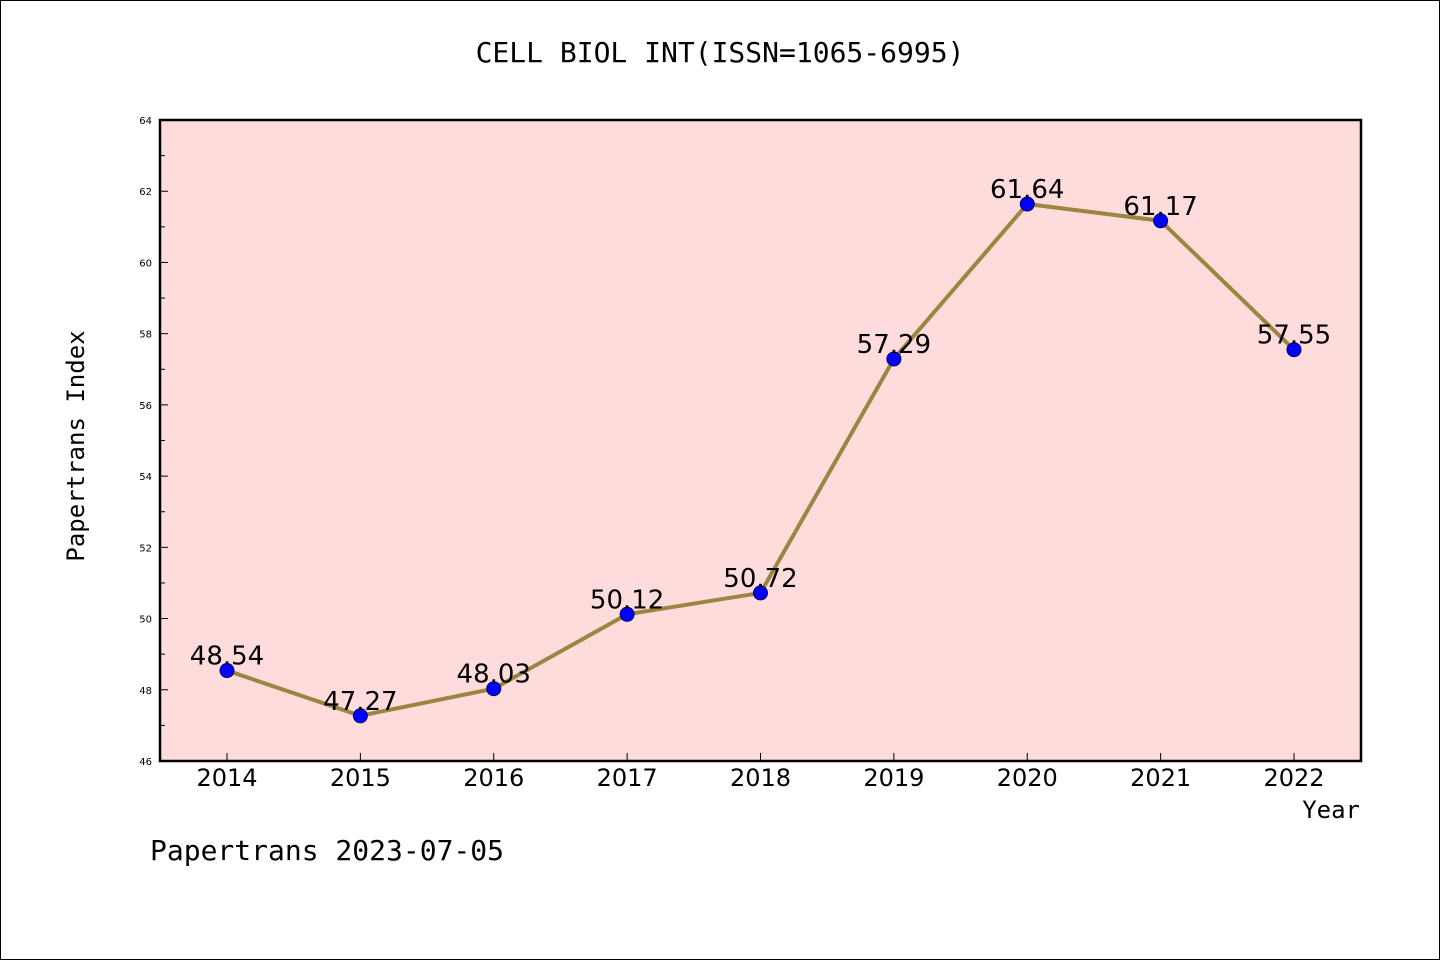 The image size is (1440, 960). Describe the element at coordinates (760, 778) in the screenshot. I see `x-tick-label: 2018` at that location.